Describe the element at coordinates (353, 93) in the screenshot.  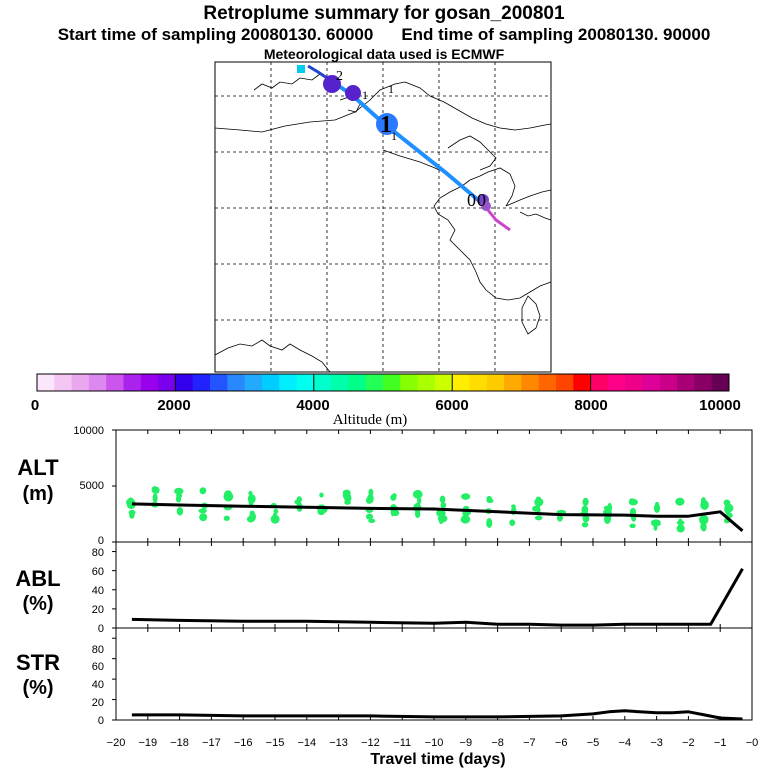
I see `plume-cluster-1a` at that location.